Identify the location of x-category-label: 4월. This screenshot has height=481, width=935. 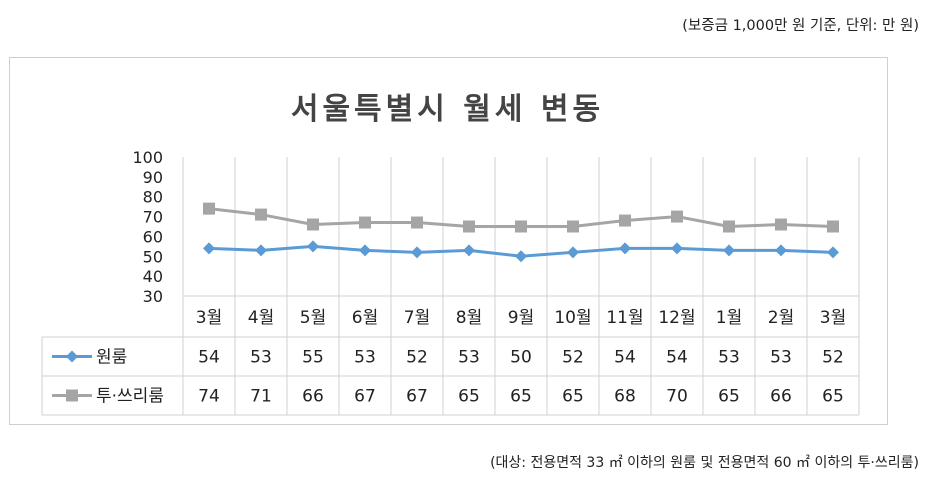
(261, 318).